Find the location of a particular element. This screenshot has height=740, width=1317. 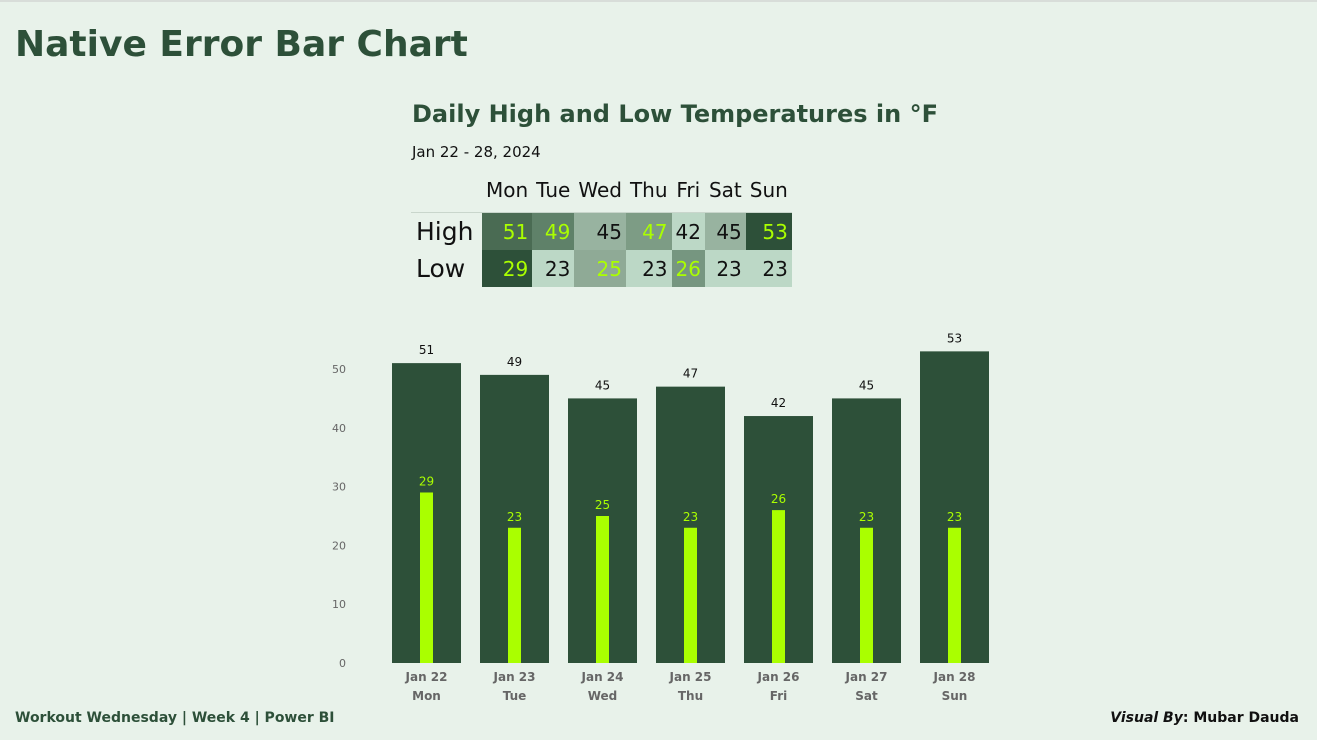

x-tick-sublabel: Mon is located at coordinates (426, 696).